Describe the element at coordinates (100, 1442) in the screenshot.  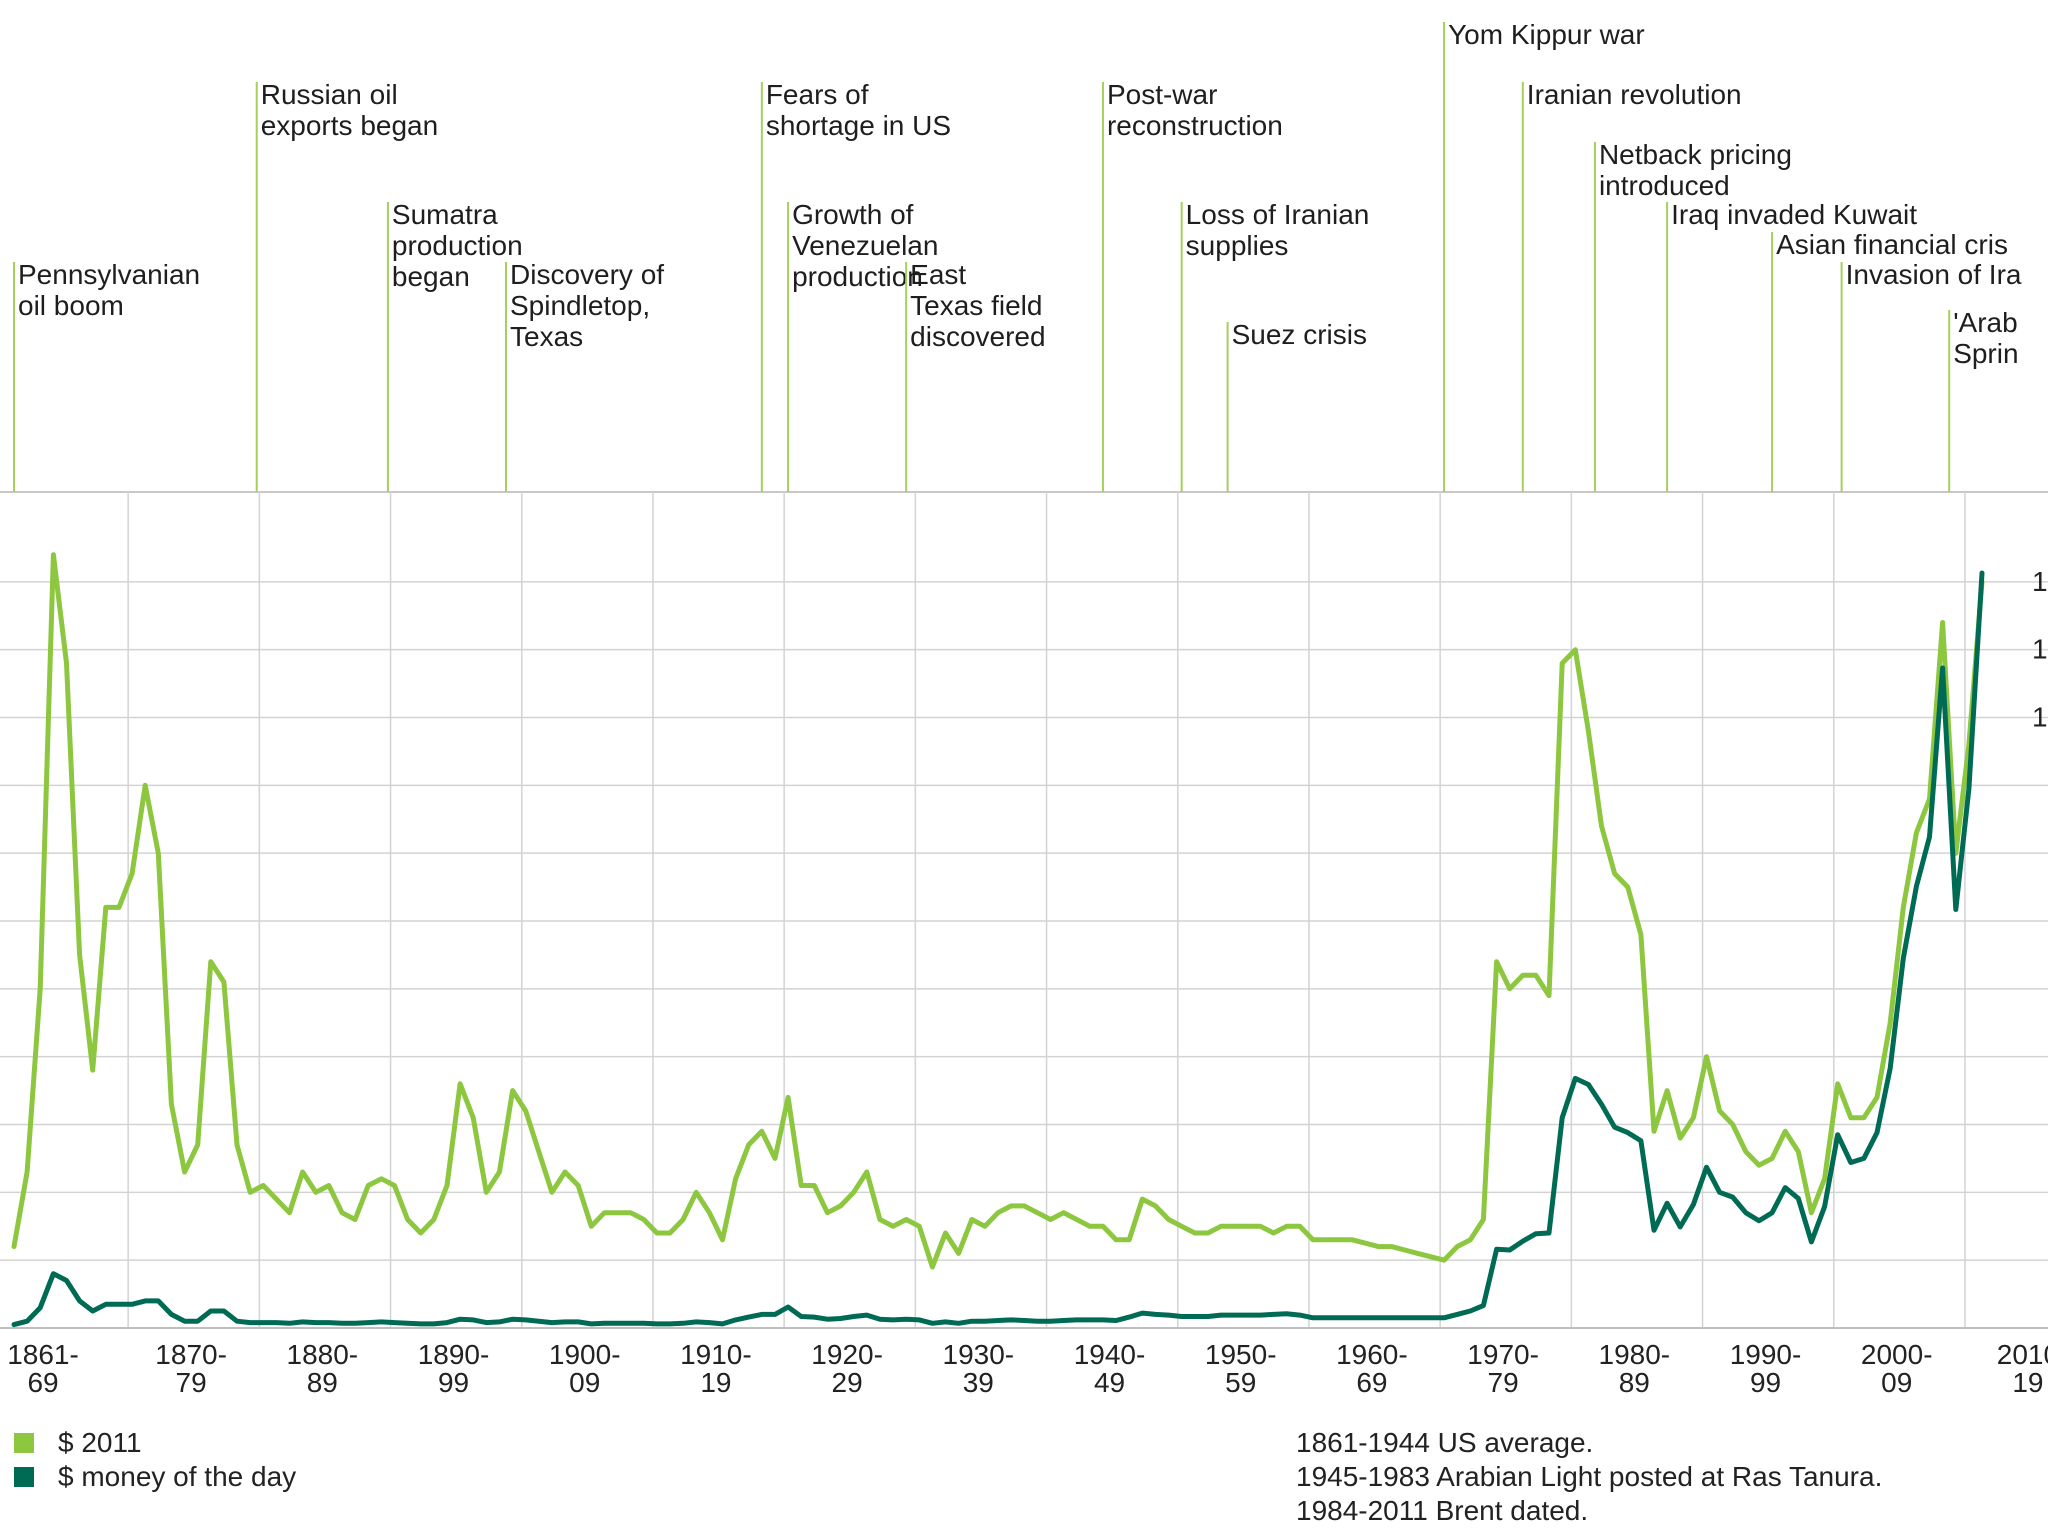
I see `legend-label-2011: $ 2011` at that location.